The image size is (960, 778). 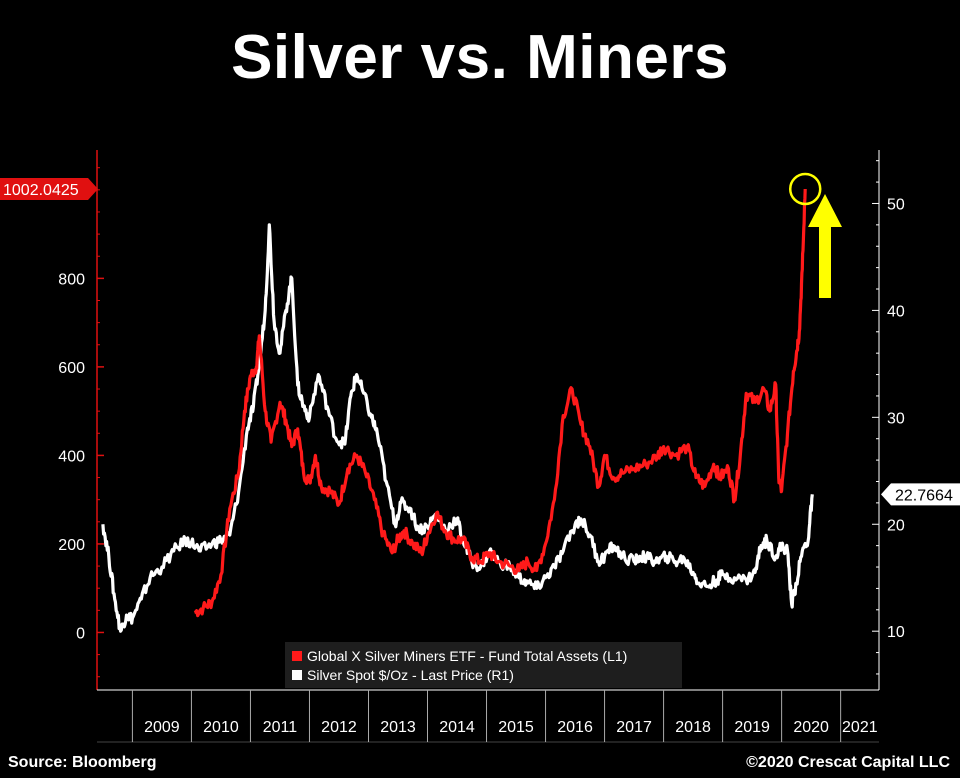 I want to click on right-tick-label: 30, so click(x=896, y=418).